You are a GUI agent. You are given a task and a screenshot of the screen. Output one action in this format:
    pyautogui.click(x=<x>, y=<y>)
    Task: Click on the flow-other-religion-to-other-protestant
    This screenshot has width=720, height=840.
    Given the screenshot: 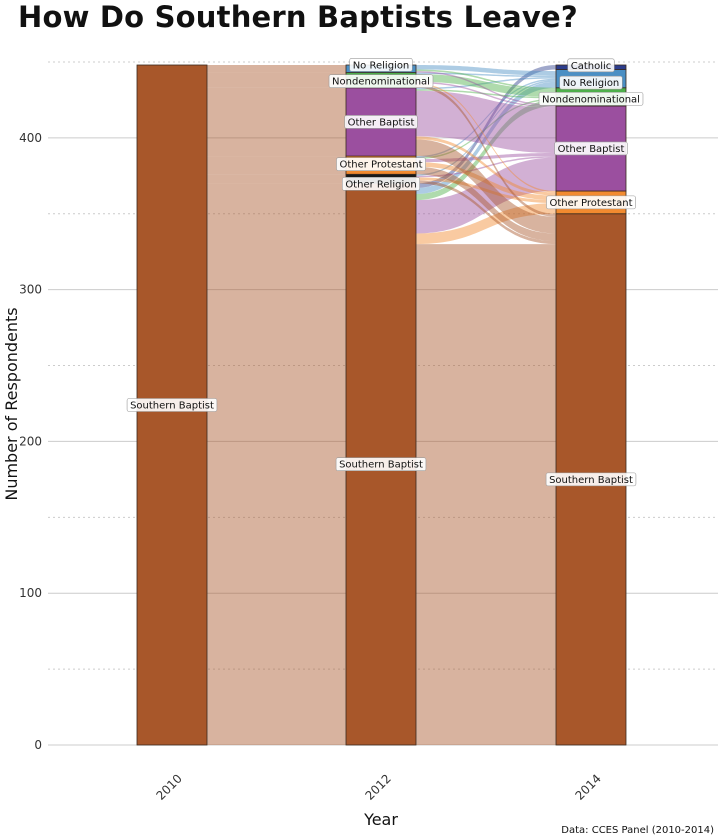 What is the action you would take?
    pyautogui.click(x=486, y=190)
    